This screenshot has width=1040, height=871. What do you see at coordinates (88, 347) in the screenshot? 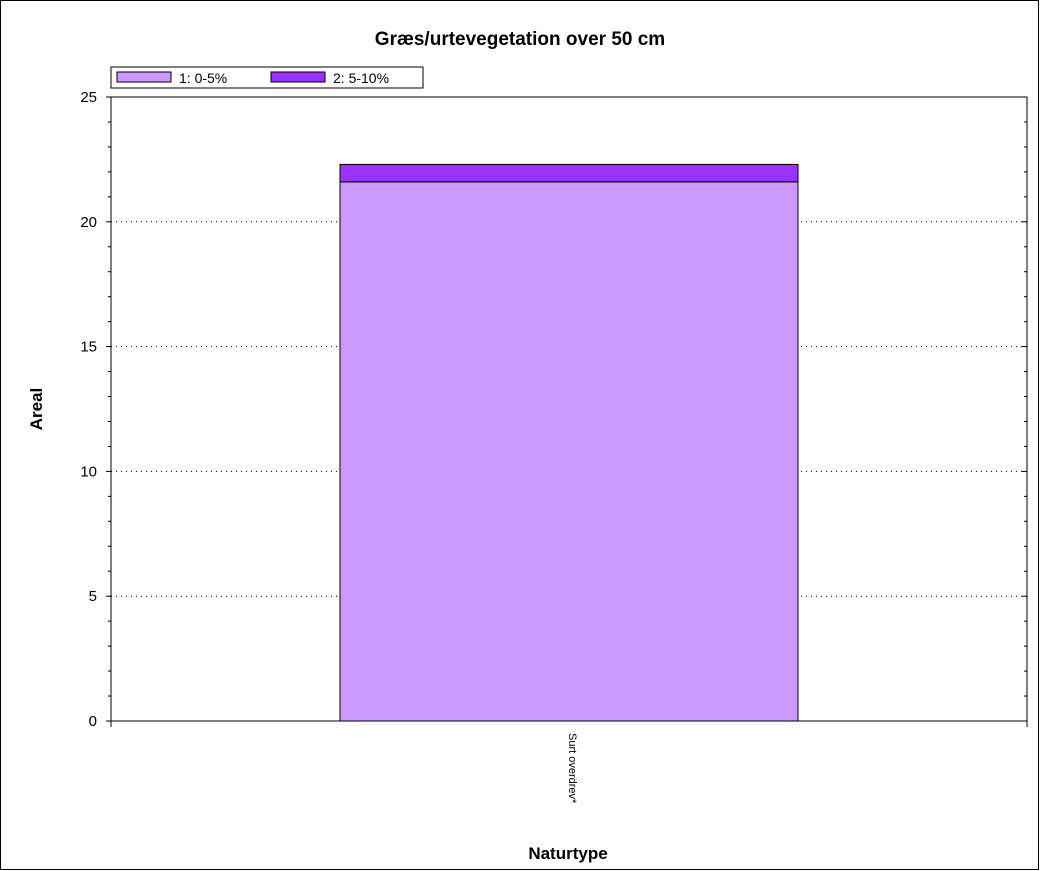
I see `y-tick-label: 15` at bounding box center [88, 347].